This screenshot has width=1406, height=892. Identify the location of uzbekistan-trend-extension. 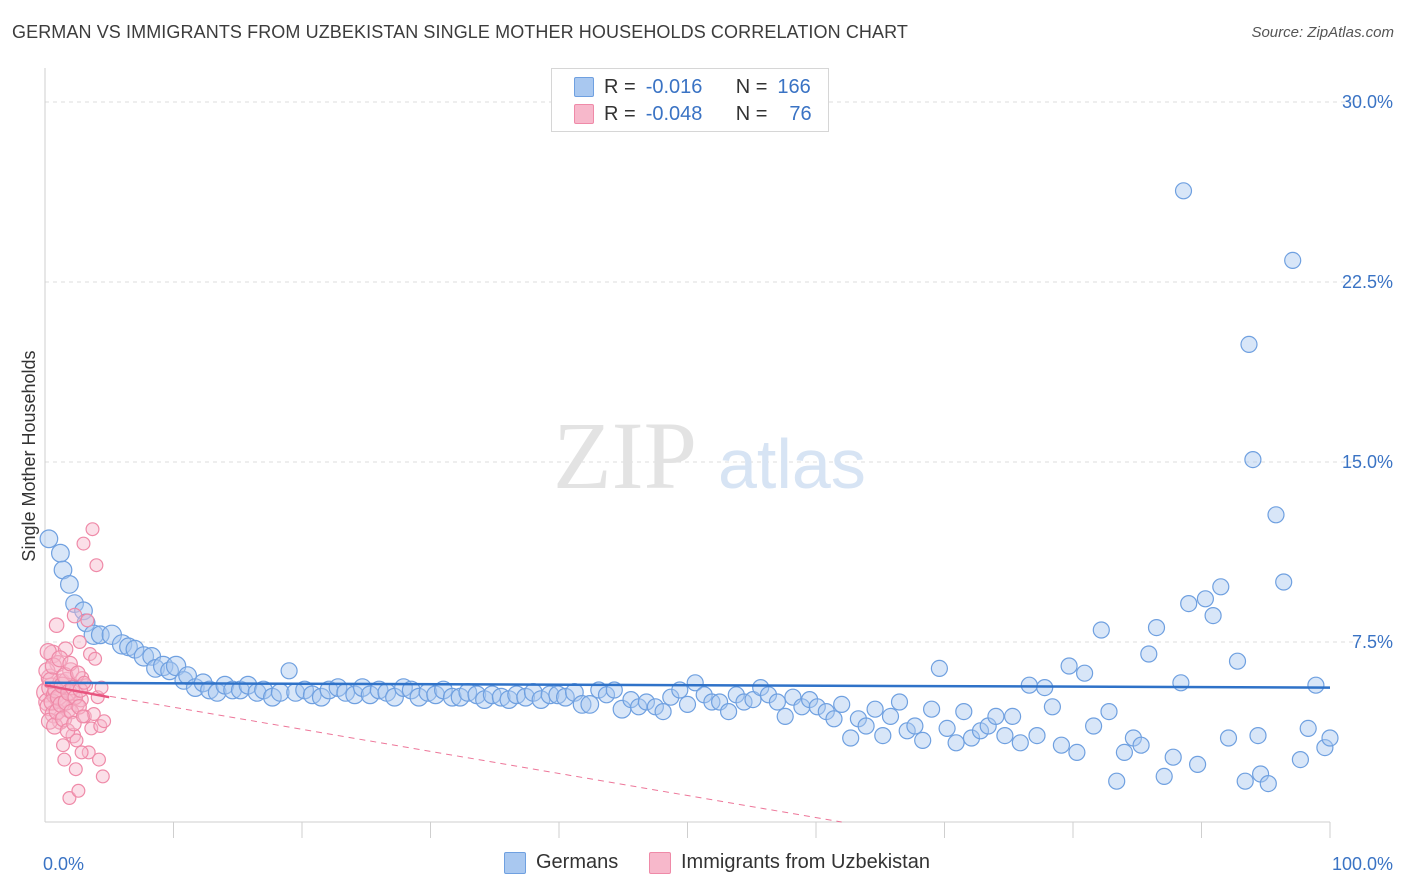
(443, 753).